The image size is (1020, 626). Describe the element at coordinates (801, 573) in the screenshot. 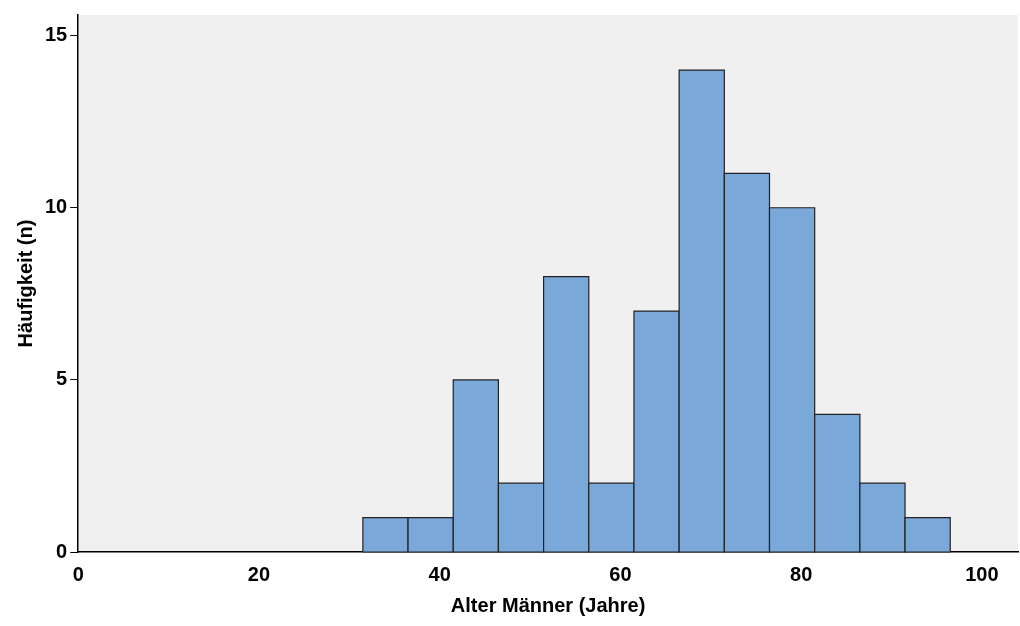

I see `x-tick-label: 80` at that location.